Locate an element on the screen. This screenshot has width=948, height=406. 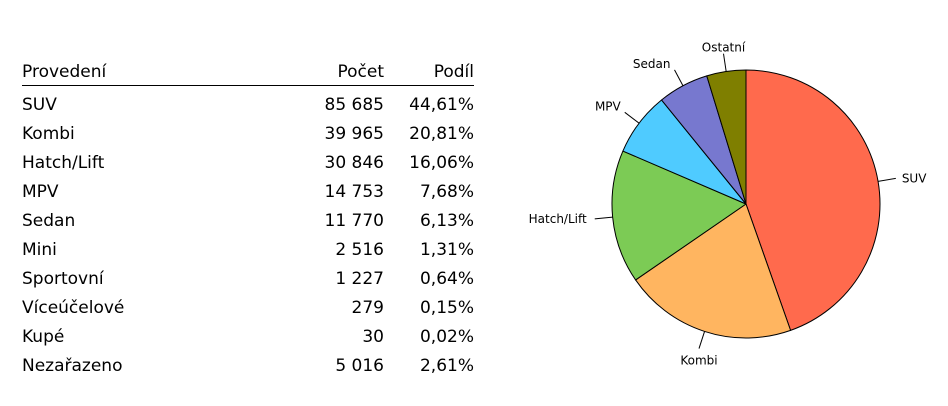
pie-slice-ostatn- is located at coordinates (726, 137).